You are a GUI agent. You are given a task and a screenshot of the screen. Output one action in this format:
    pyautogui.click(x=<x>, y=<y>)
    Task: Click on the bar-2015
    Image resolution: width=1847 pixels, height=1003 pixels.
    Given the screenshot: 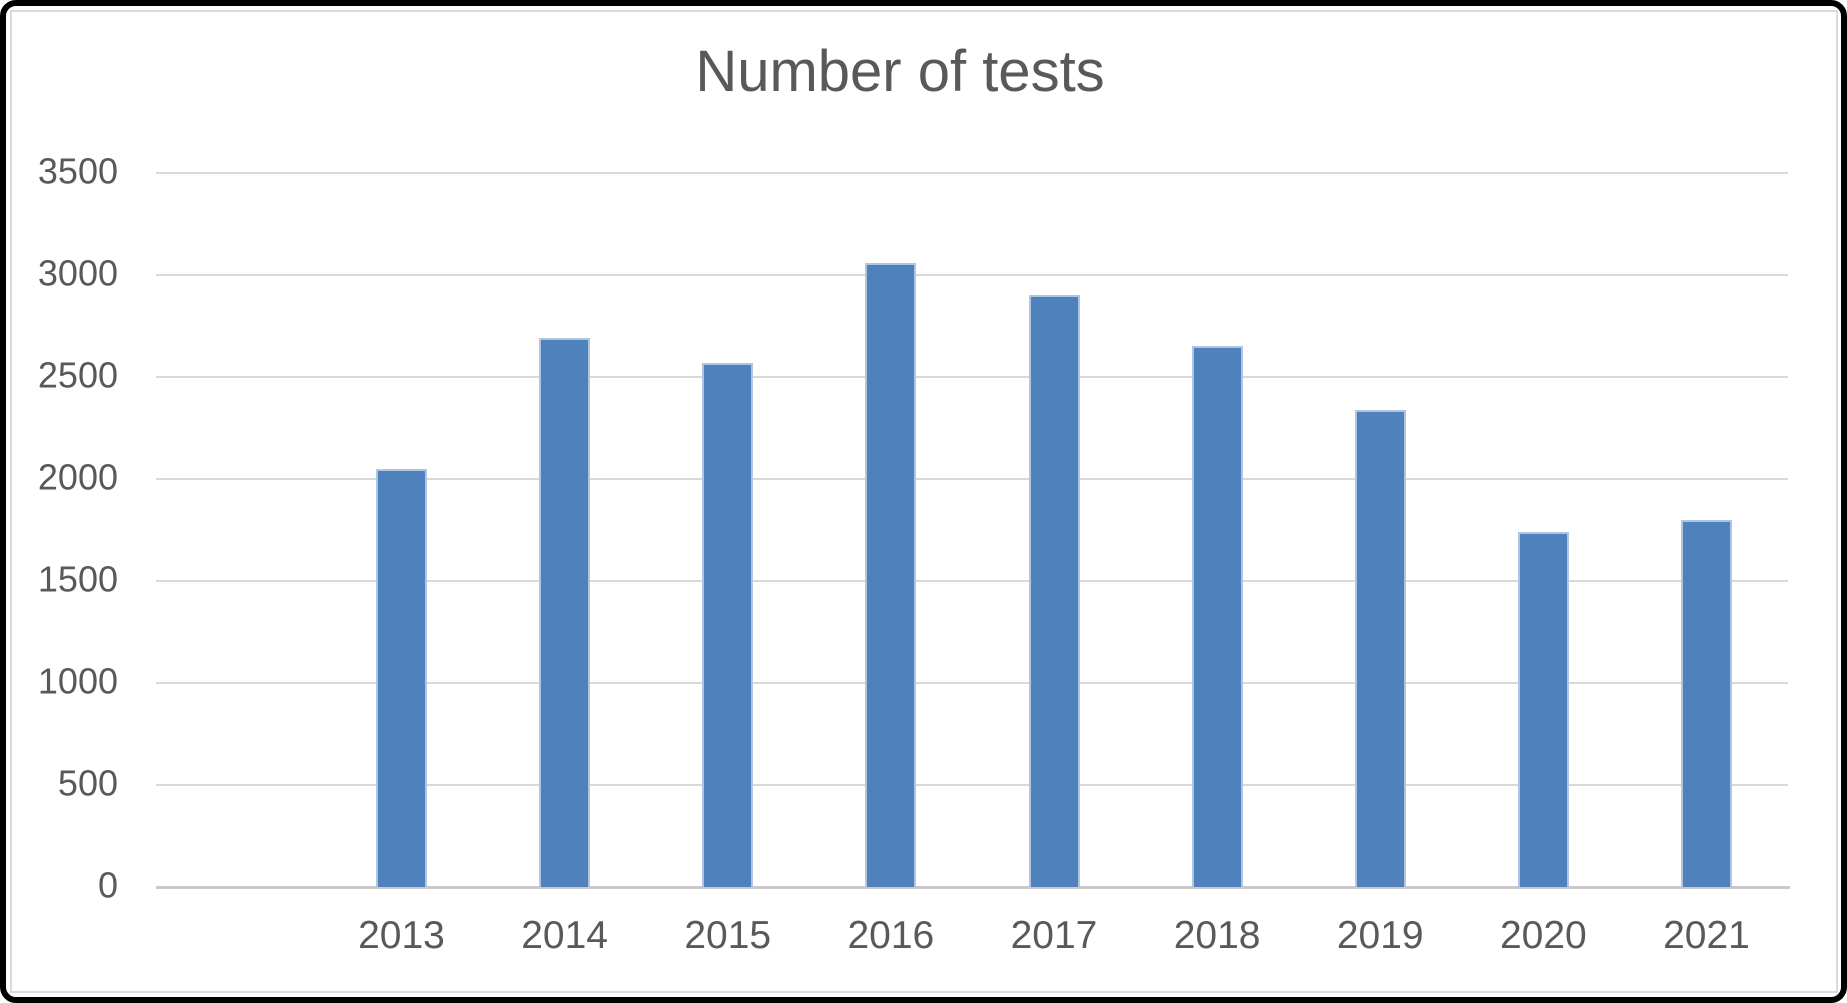 What is the action you would take?
    pyautogui.click(x=728, y=624)
    